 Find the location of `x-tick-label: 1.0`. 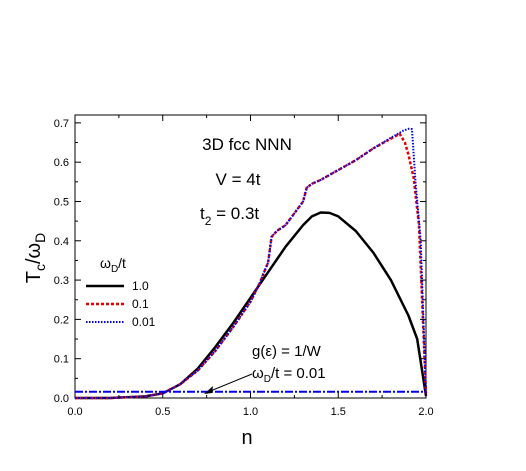

x-tick-label: 1.0 is located at coordinates (250, 412).